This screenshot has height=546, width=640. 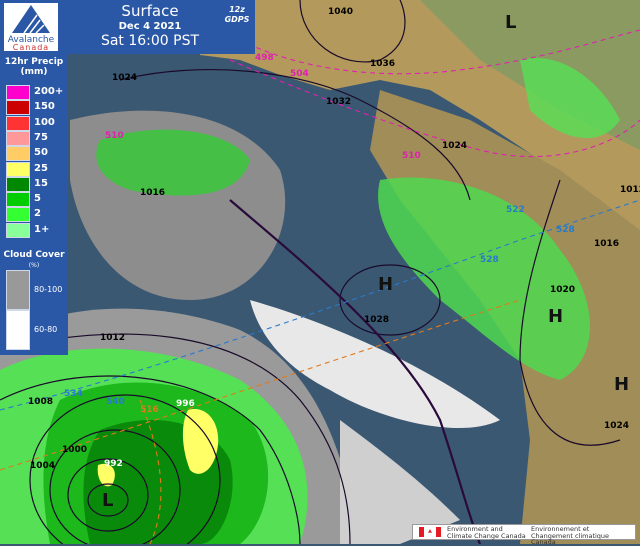 I want to click on isobar-label: 996, so click(x=185, y=404).